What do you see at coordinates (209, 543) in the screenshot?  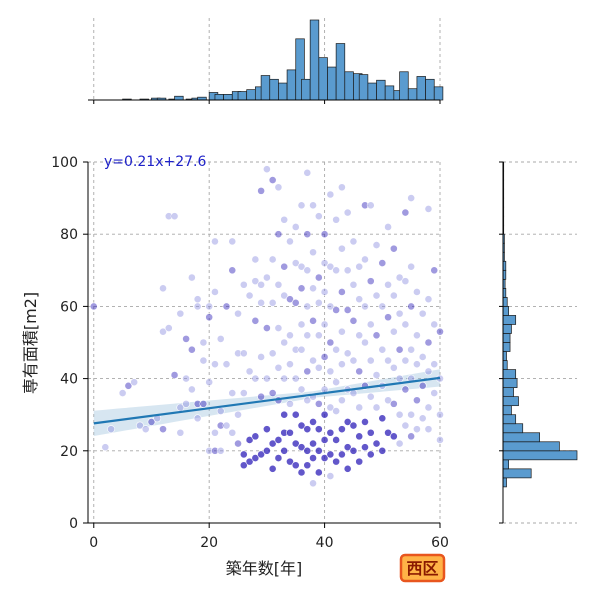 I see `x-tick-label: 20` at bounding box center [209, 543].